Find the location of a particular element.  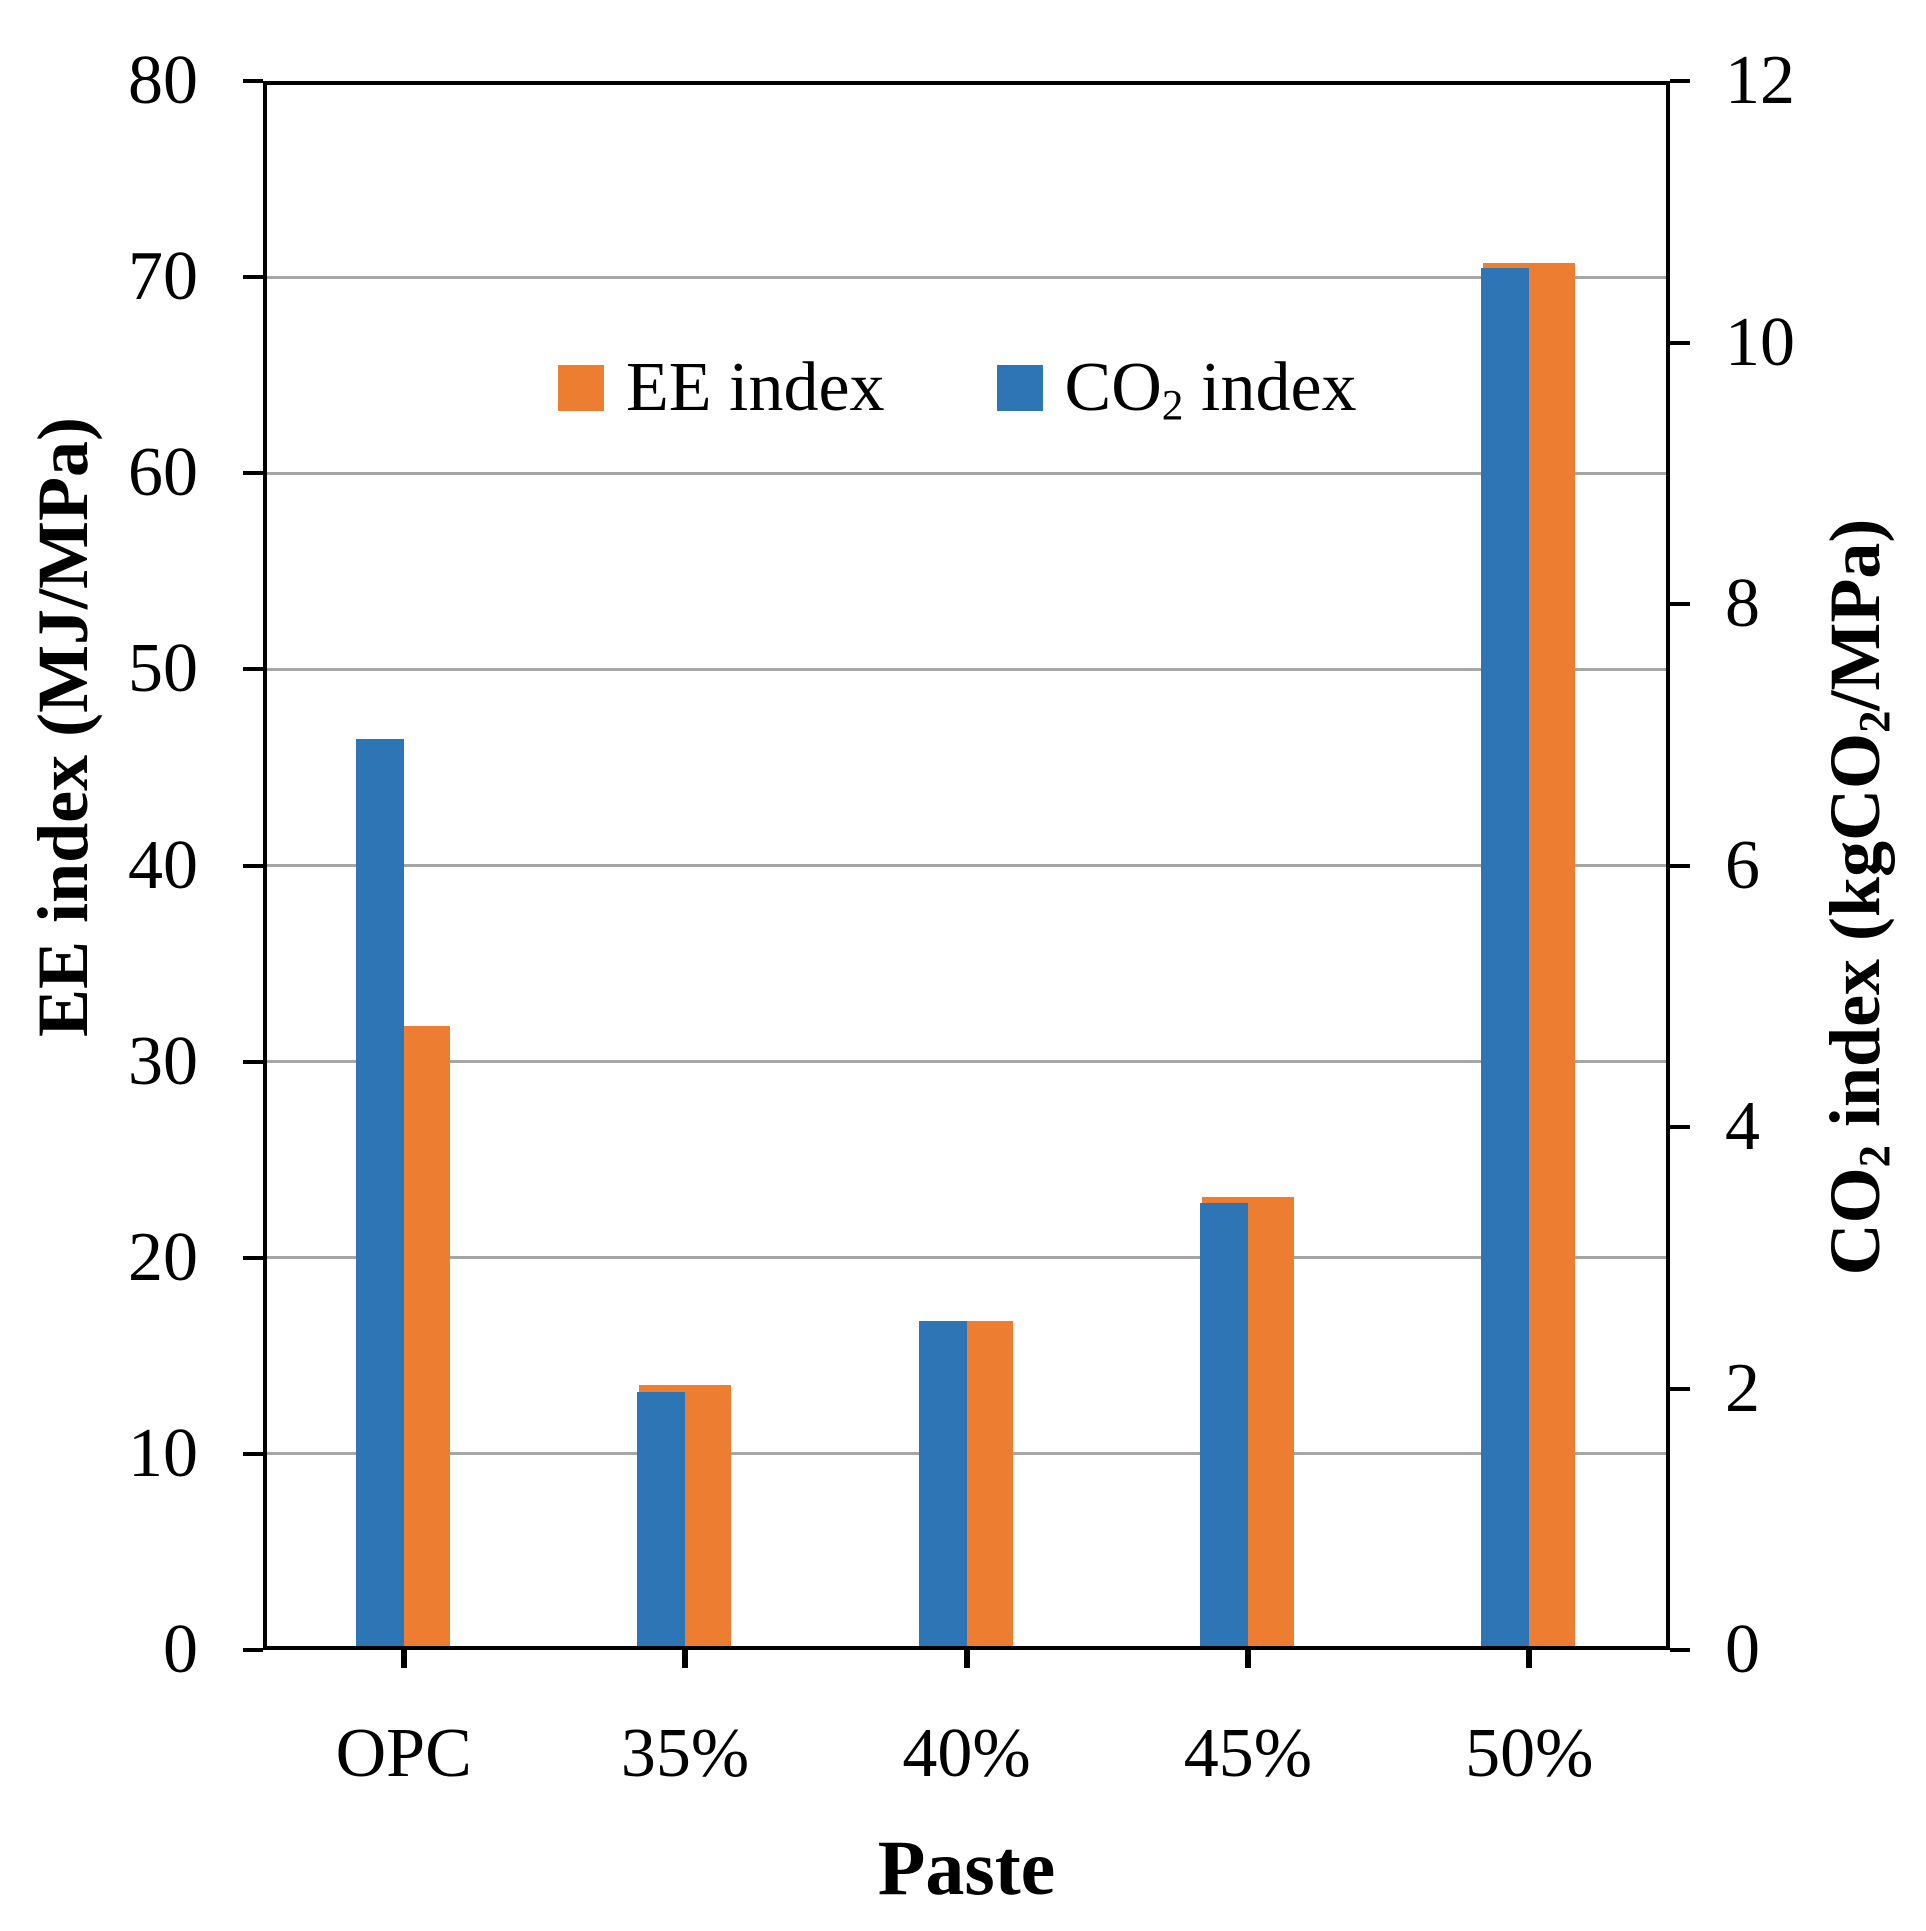

right-axis-tick-label: 6 is located at coordinates (1742, 865).